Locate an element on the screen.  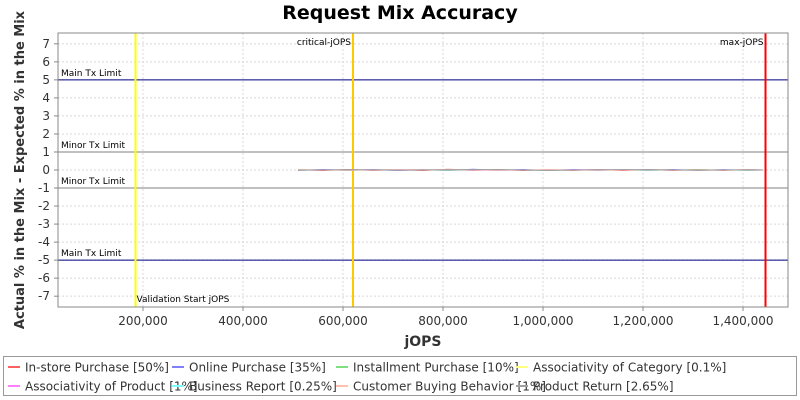
x-axis-label: jOPS is located at coordinates (422, 342).